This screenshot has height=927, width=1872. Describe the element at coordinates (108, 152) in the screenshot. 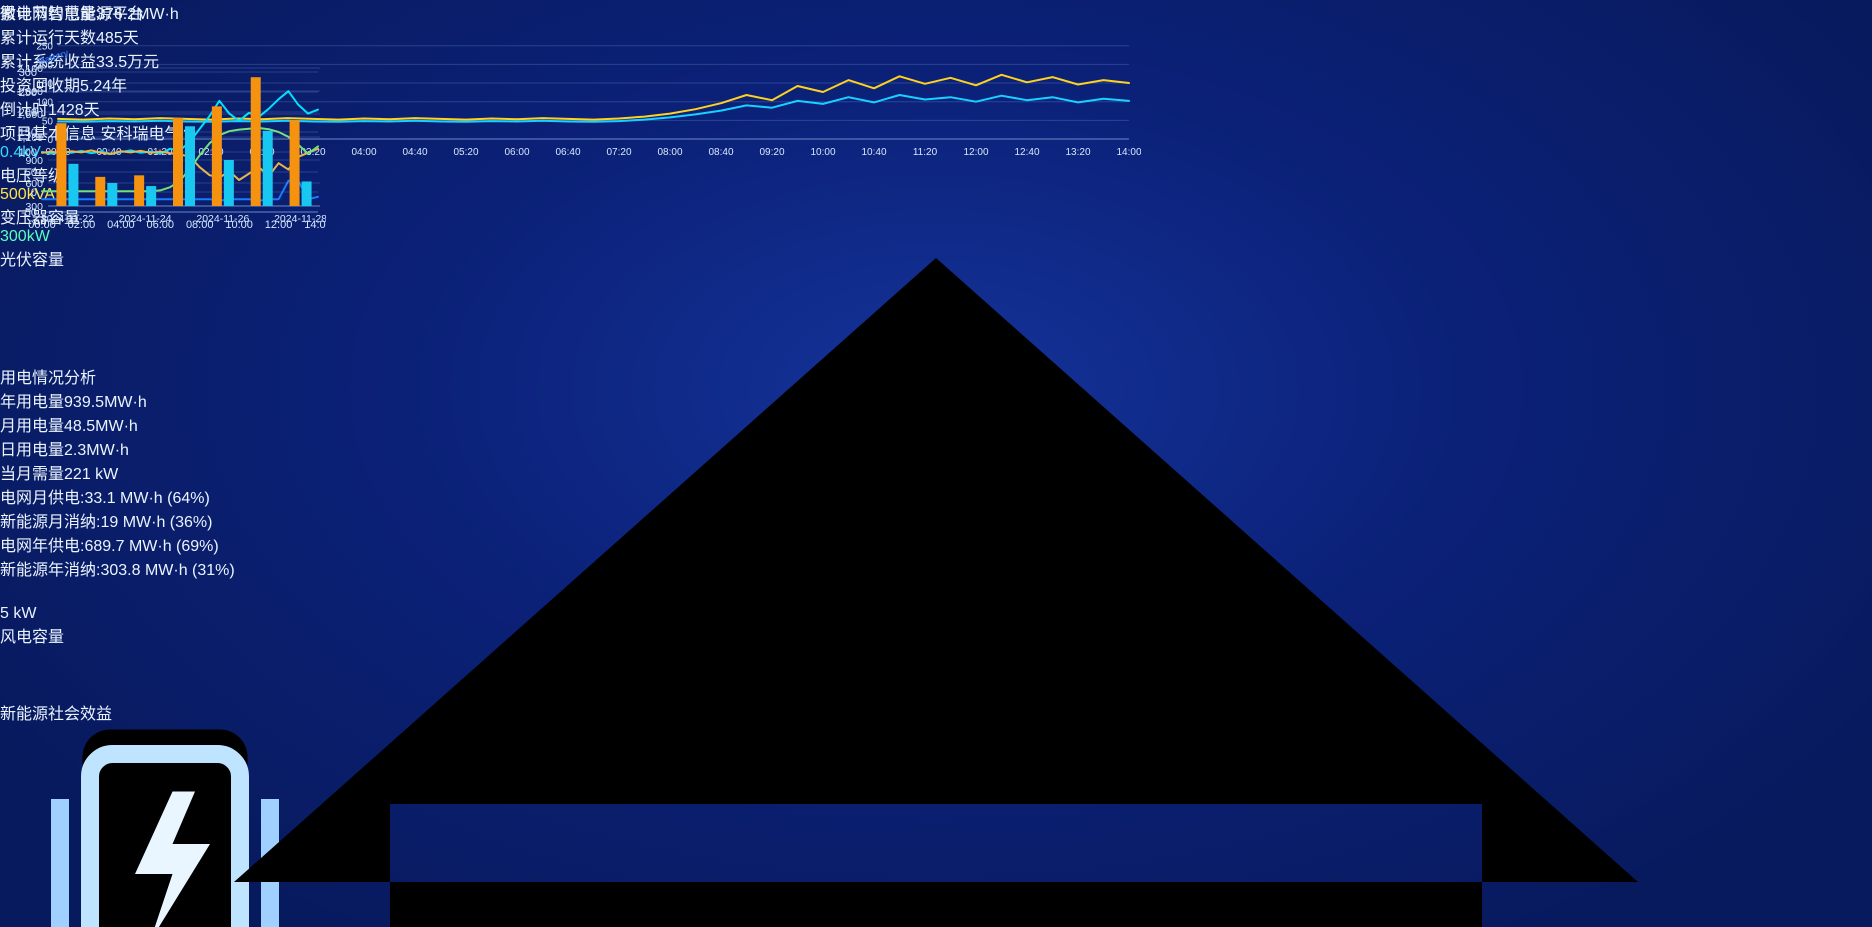

I see `svg-text: 00:40` at that location.